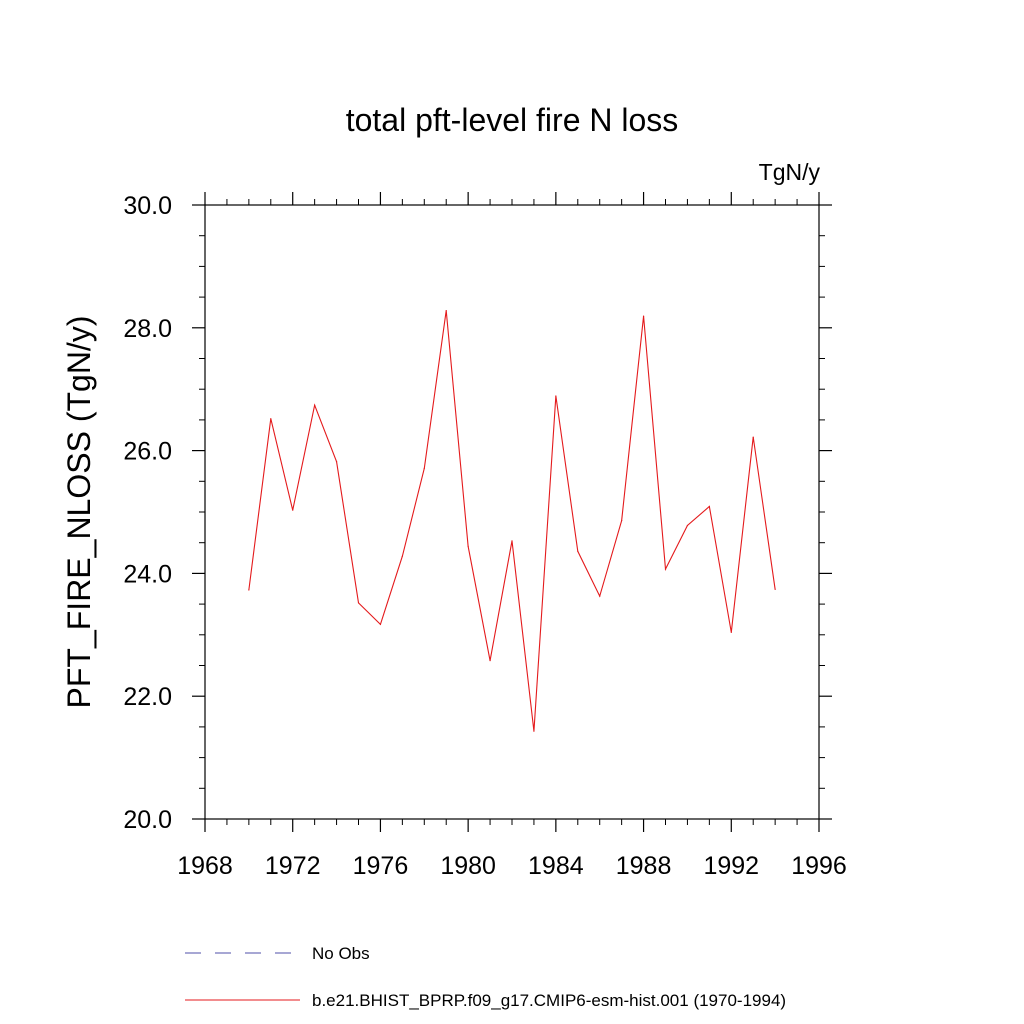 The height and width of the screenshot is (1024, 1024). Describe the element at coordinates (512, 866) in the screenshot. I see `x-tick-labels: 1968 1972 1976 1980 1984 1988 1992 1996` at that location.